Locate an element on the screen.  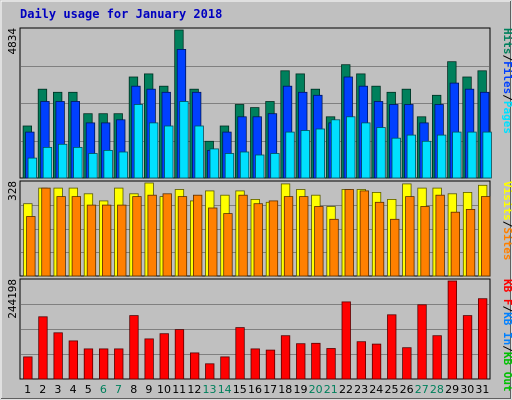
x-label-day-20: 20 is located at coordinates (316, 389).